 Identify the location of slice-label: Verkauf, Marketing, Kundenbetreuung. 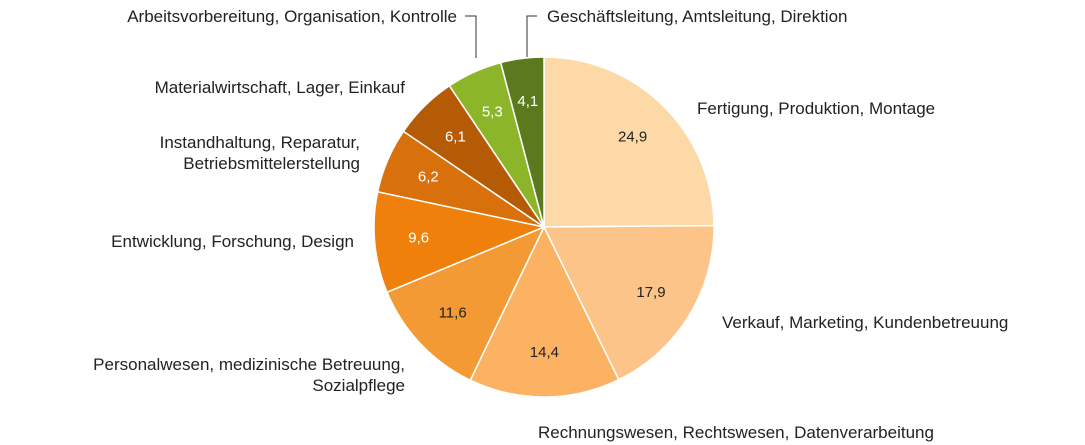
(865, 322).